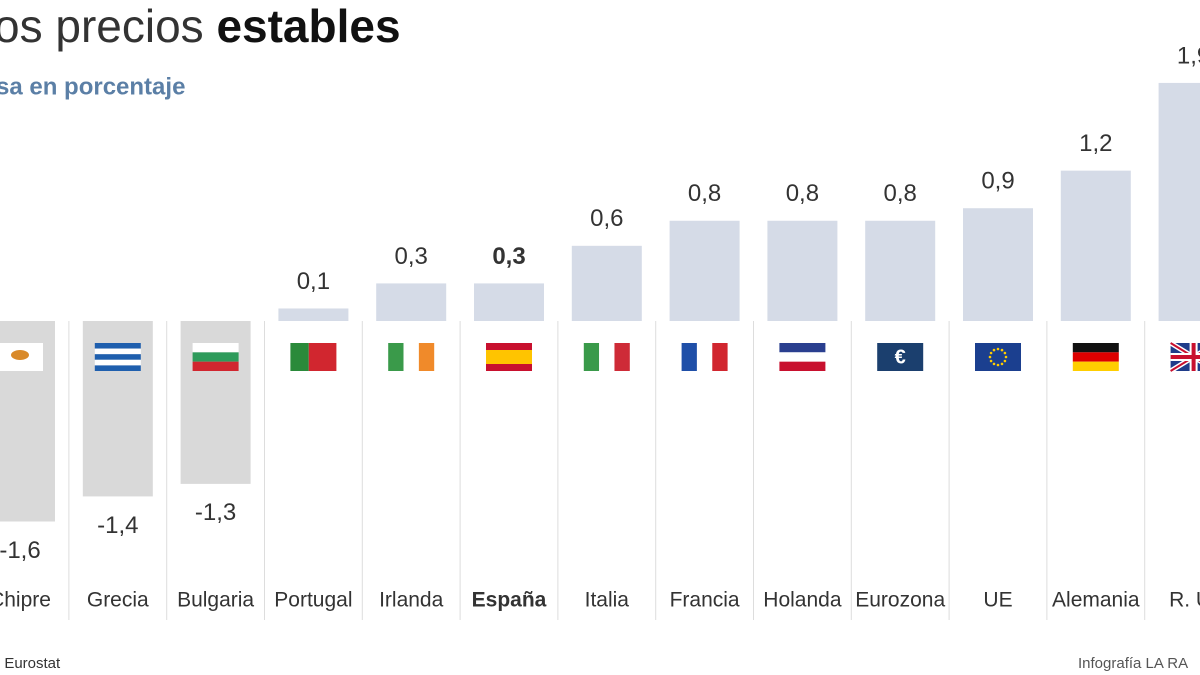 This screenshot has height=675, width=1200. What do you see at coordinates (102, 26) in the screenshot?
I see `title-part: os precios` at bounding box center [102, 26].